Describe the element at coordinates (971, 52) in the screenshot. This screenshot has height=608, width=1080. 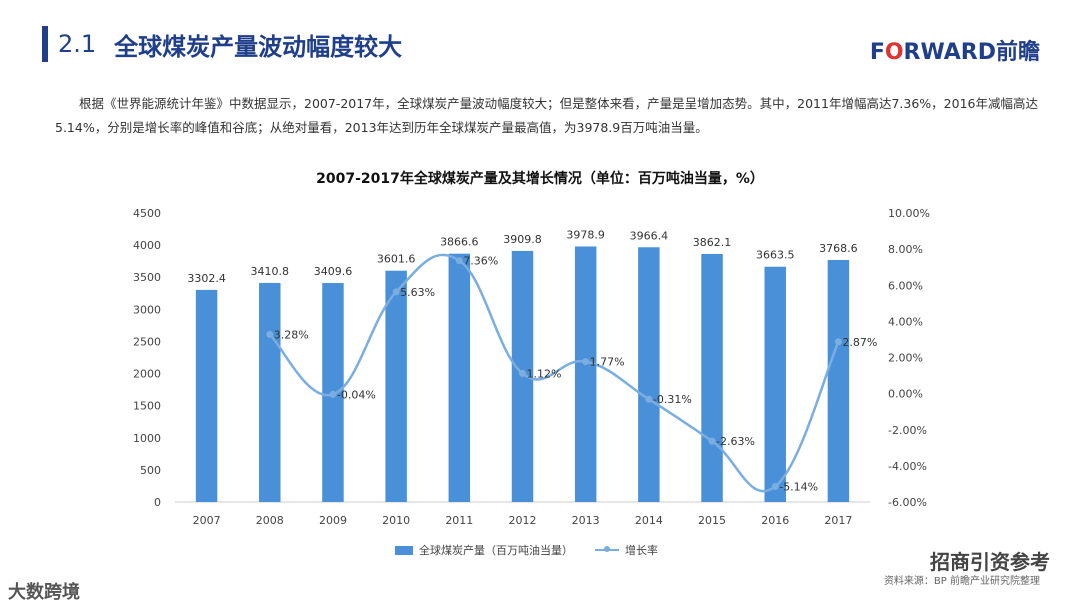
I see `logo-part: RWARD前瞻` at that location.